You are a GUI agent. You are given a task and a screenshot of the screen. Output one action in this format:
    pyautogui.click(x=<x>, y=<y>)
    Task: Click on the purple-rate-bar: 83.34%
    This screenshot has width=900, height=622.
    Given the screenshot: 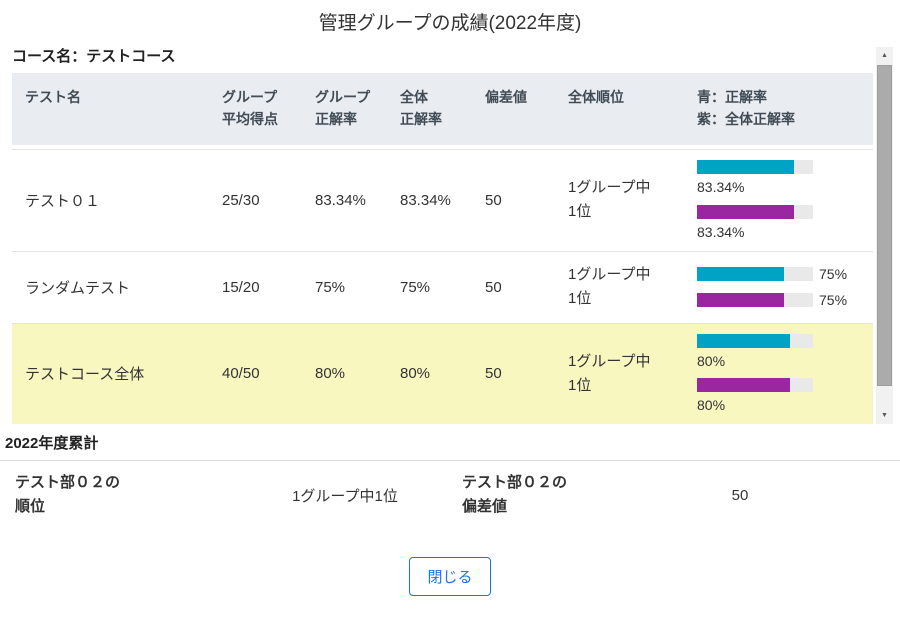 What is the action you would take?
    pyautogui.click(x=785, y=222)
    